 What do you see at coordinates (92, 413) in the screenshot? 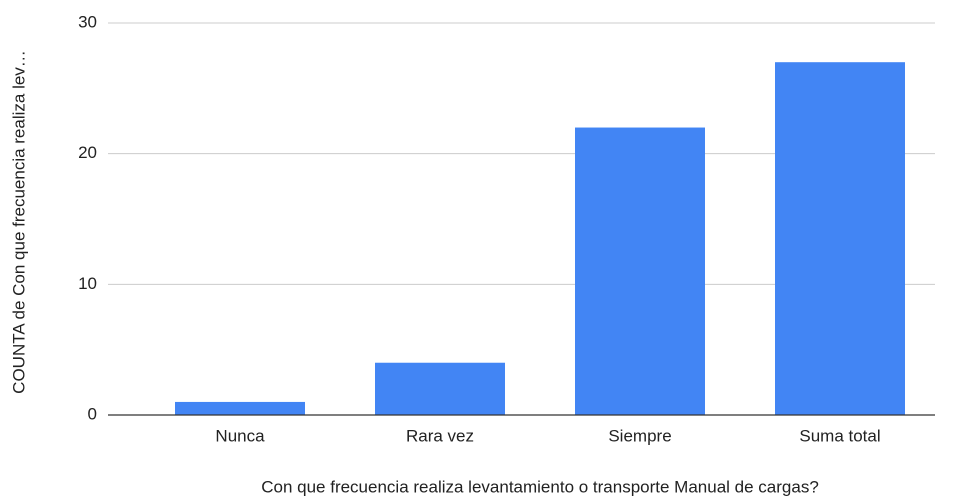
I see `y-tick-label: 0` at bounding box center [92, 413].